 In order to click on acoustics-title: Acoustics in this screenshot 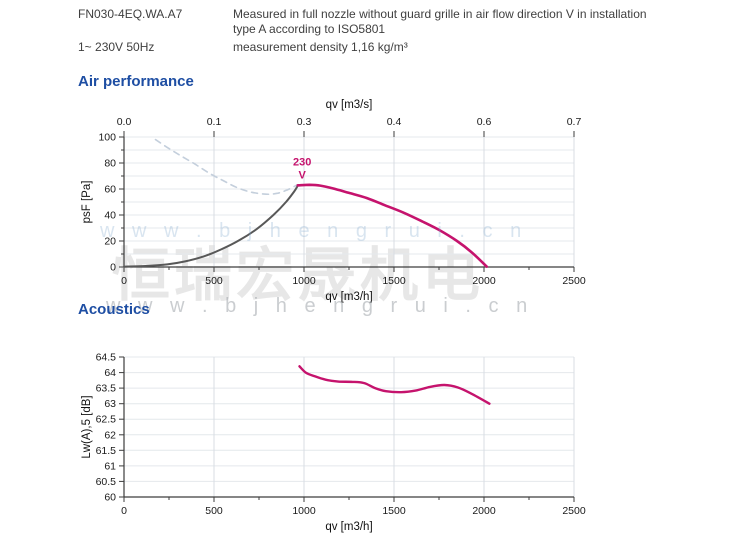, I will do `click(114, 309)`.